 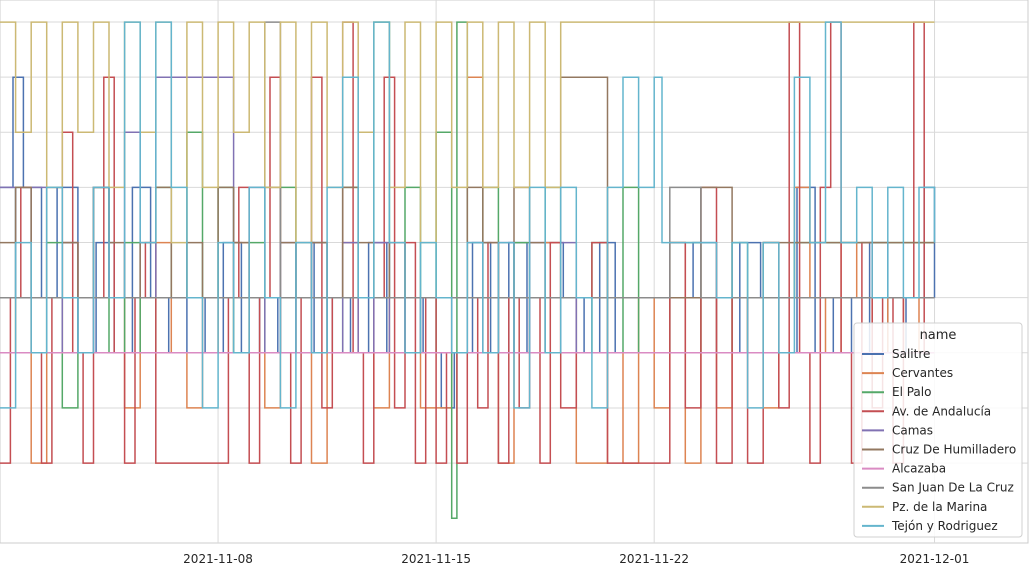 I want to click on legend-label-4: Camas, so click(x=912, y=430).